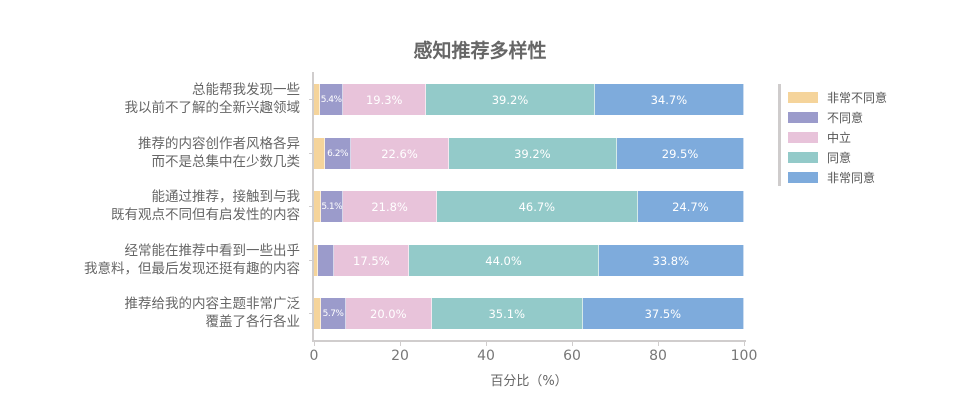  I want to click on y-category-label-line: 推荐的内容创作者风格各异, so click(219, 144).